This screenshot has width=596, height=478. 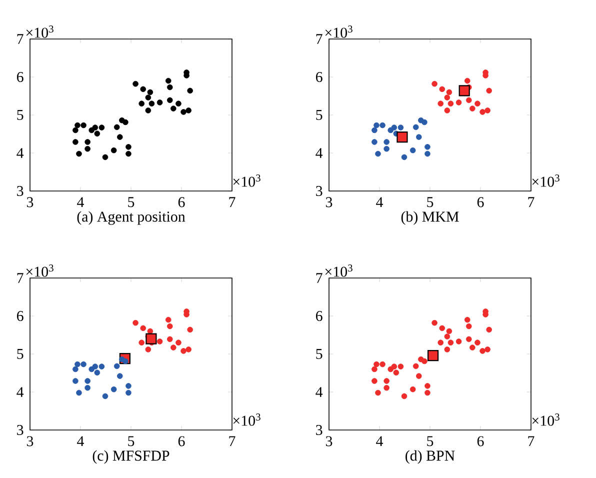 What do you see at coordinates (181, 202) in the screenshot?
I see `x-tick-label: 6` at bounding box center [181, 202].